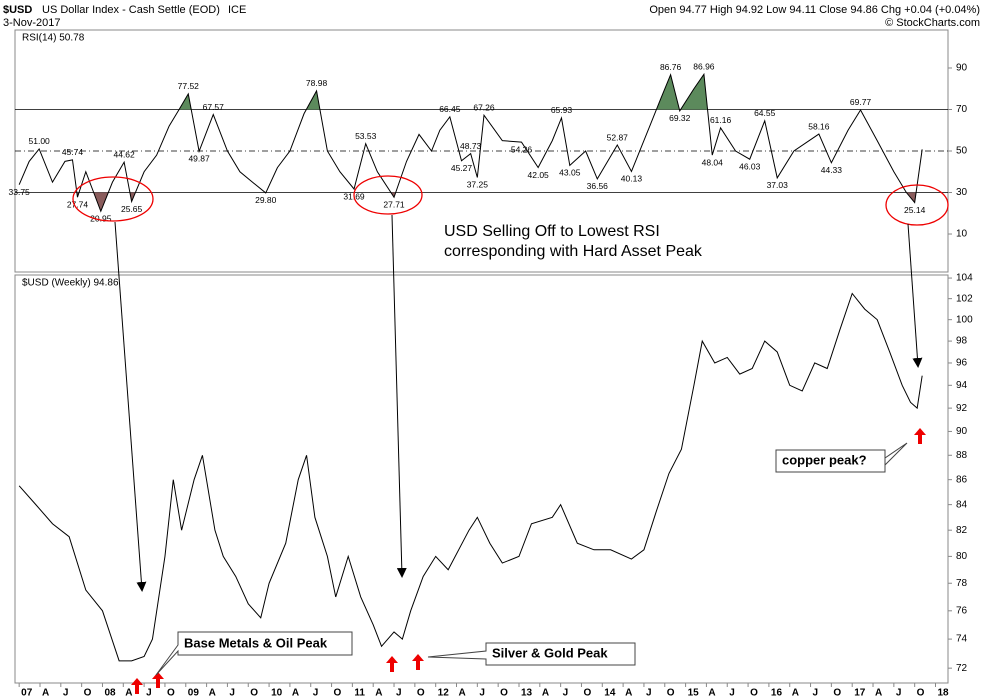 The width and height of the screenshot is (990, 700). I want to click on callout: Silver & Gold Peak, so click(550, 652).